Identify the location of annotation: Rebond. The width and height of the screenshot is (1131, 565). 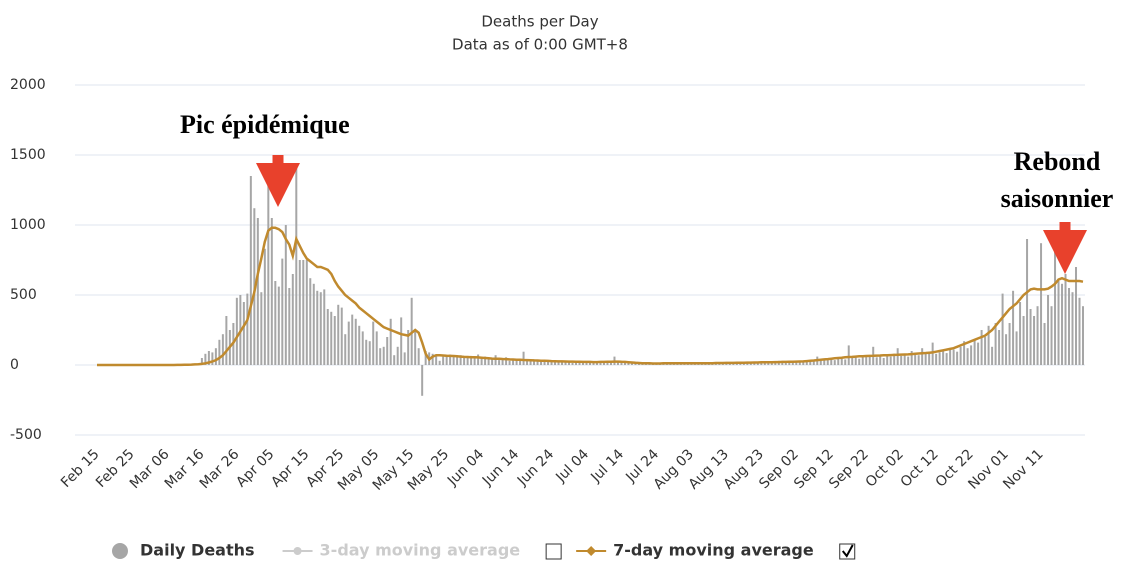
(1057, 161).